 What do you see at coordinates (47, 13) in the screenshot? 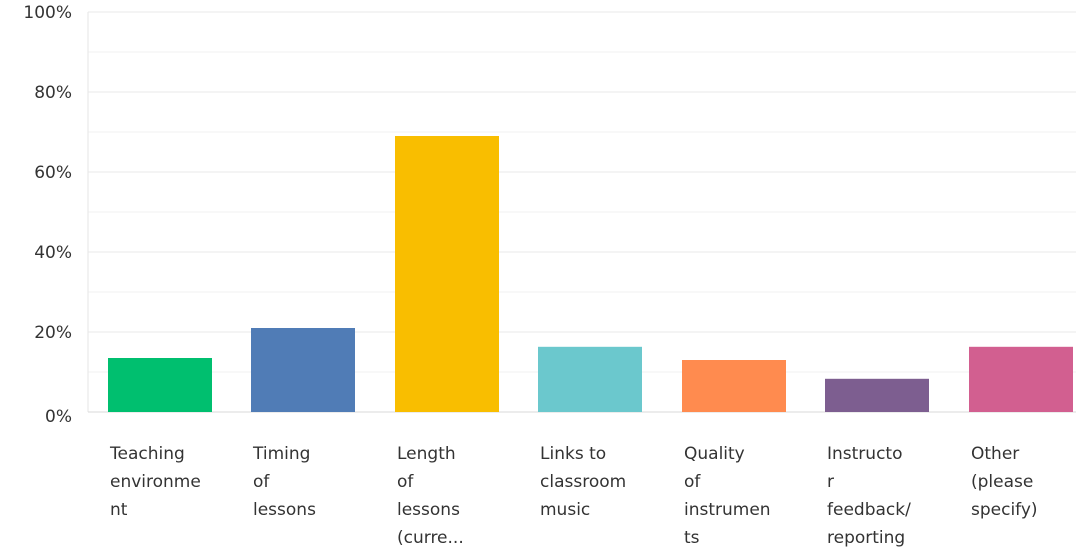
I see `y-tick-label: 100%` at bounding box center [47, 13].